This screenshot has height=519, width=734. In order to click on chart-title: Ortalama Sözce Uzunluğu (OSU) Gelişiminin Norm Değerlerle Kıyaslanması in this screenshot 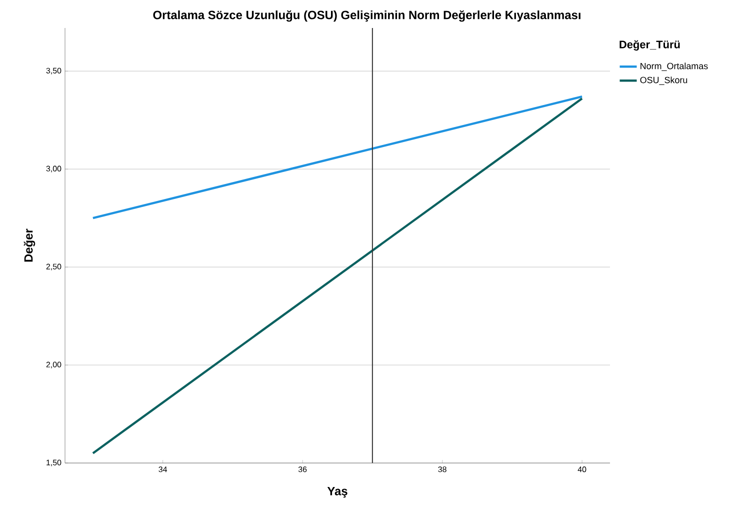, I will do `click(366, 16)`.